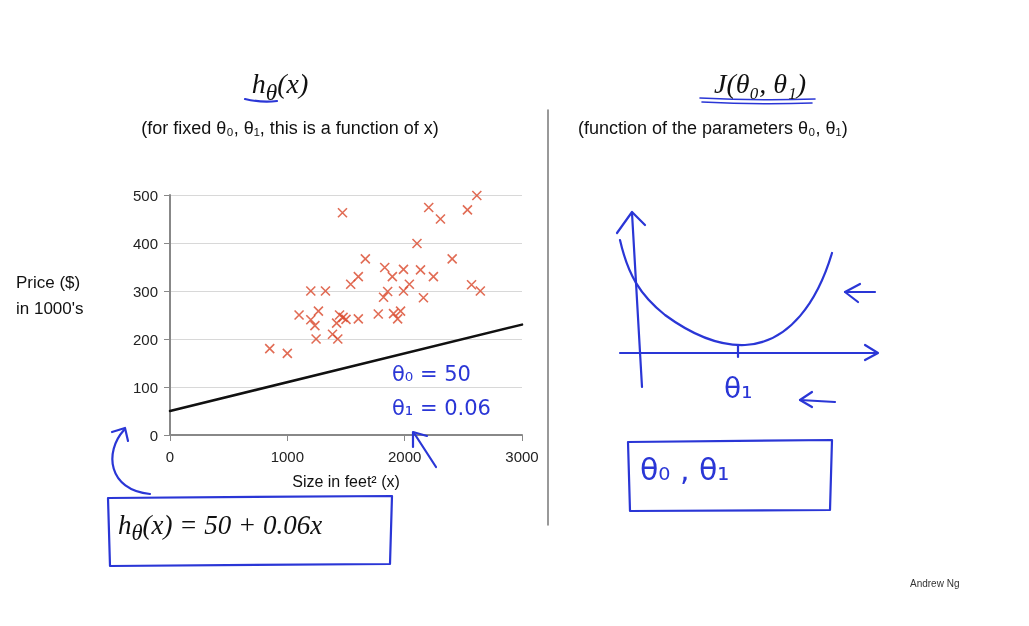 The height and width of the screenshot is (626, 1029). What do you see at coordinates (713, 128) in the screenshot?
I see `text: (function of the parameters θ₀, θ₁)` at bounding box center [713, 128].